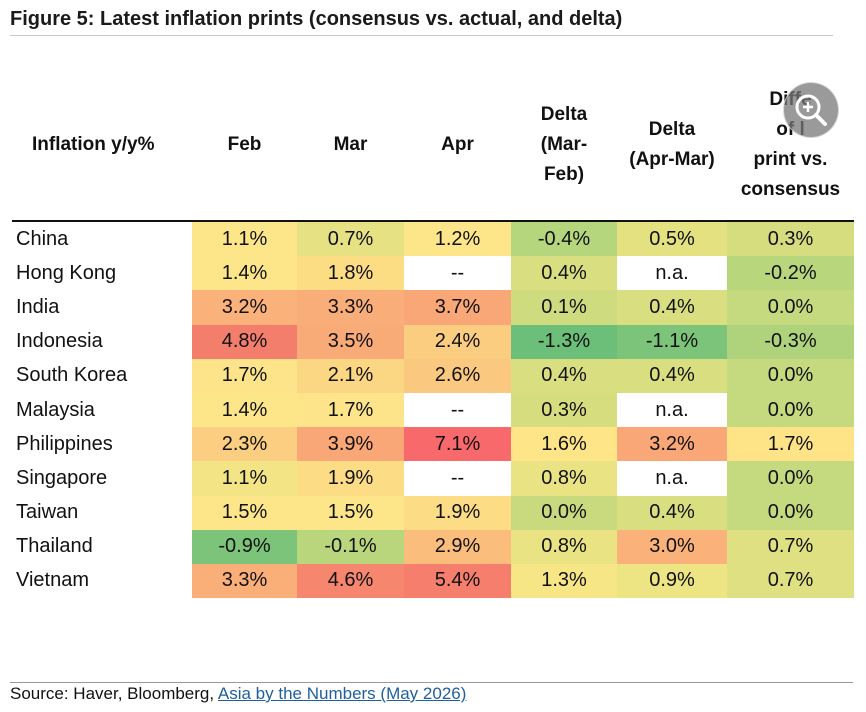  What do you see at coordinates (47, 512) in the screenshot?
I see `country-name: Taiwan` at bounding box center [47, 512].